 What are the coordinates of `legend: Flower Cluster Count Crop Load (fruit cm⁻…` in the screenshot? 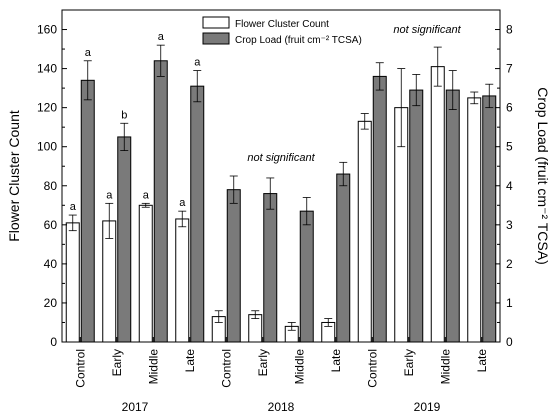 It's located at (282, 31).